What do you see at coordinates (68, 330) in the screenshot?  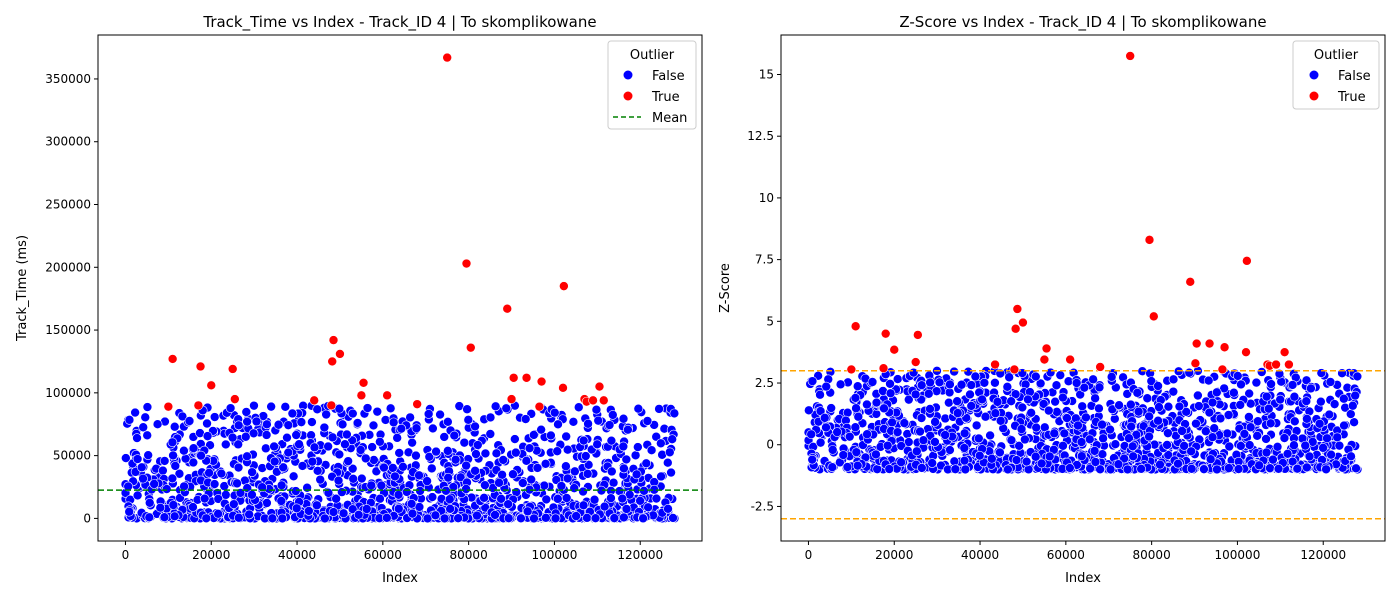 I see `y-tick-label: 150000` at bounding box center [68, 330].